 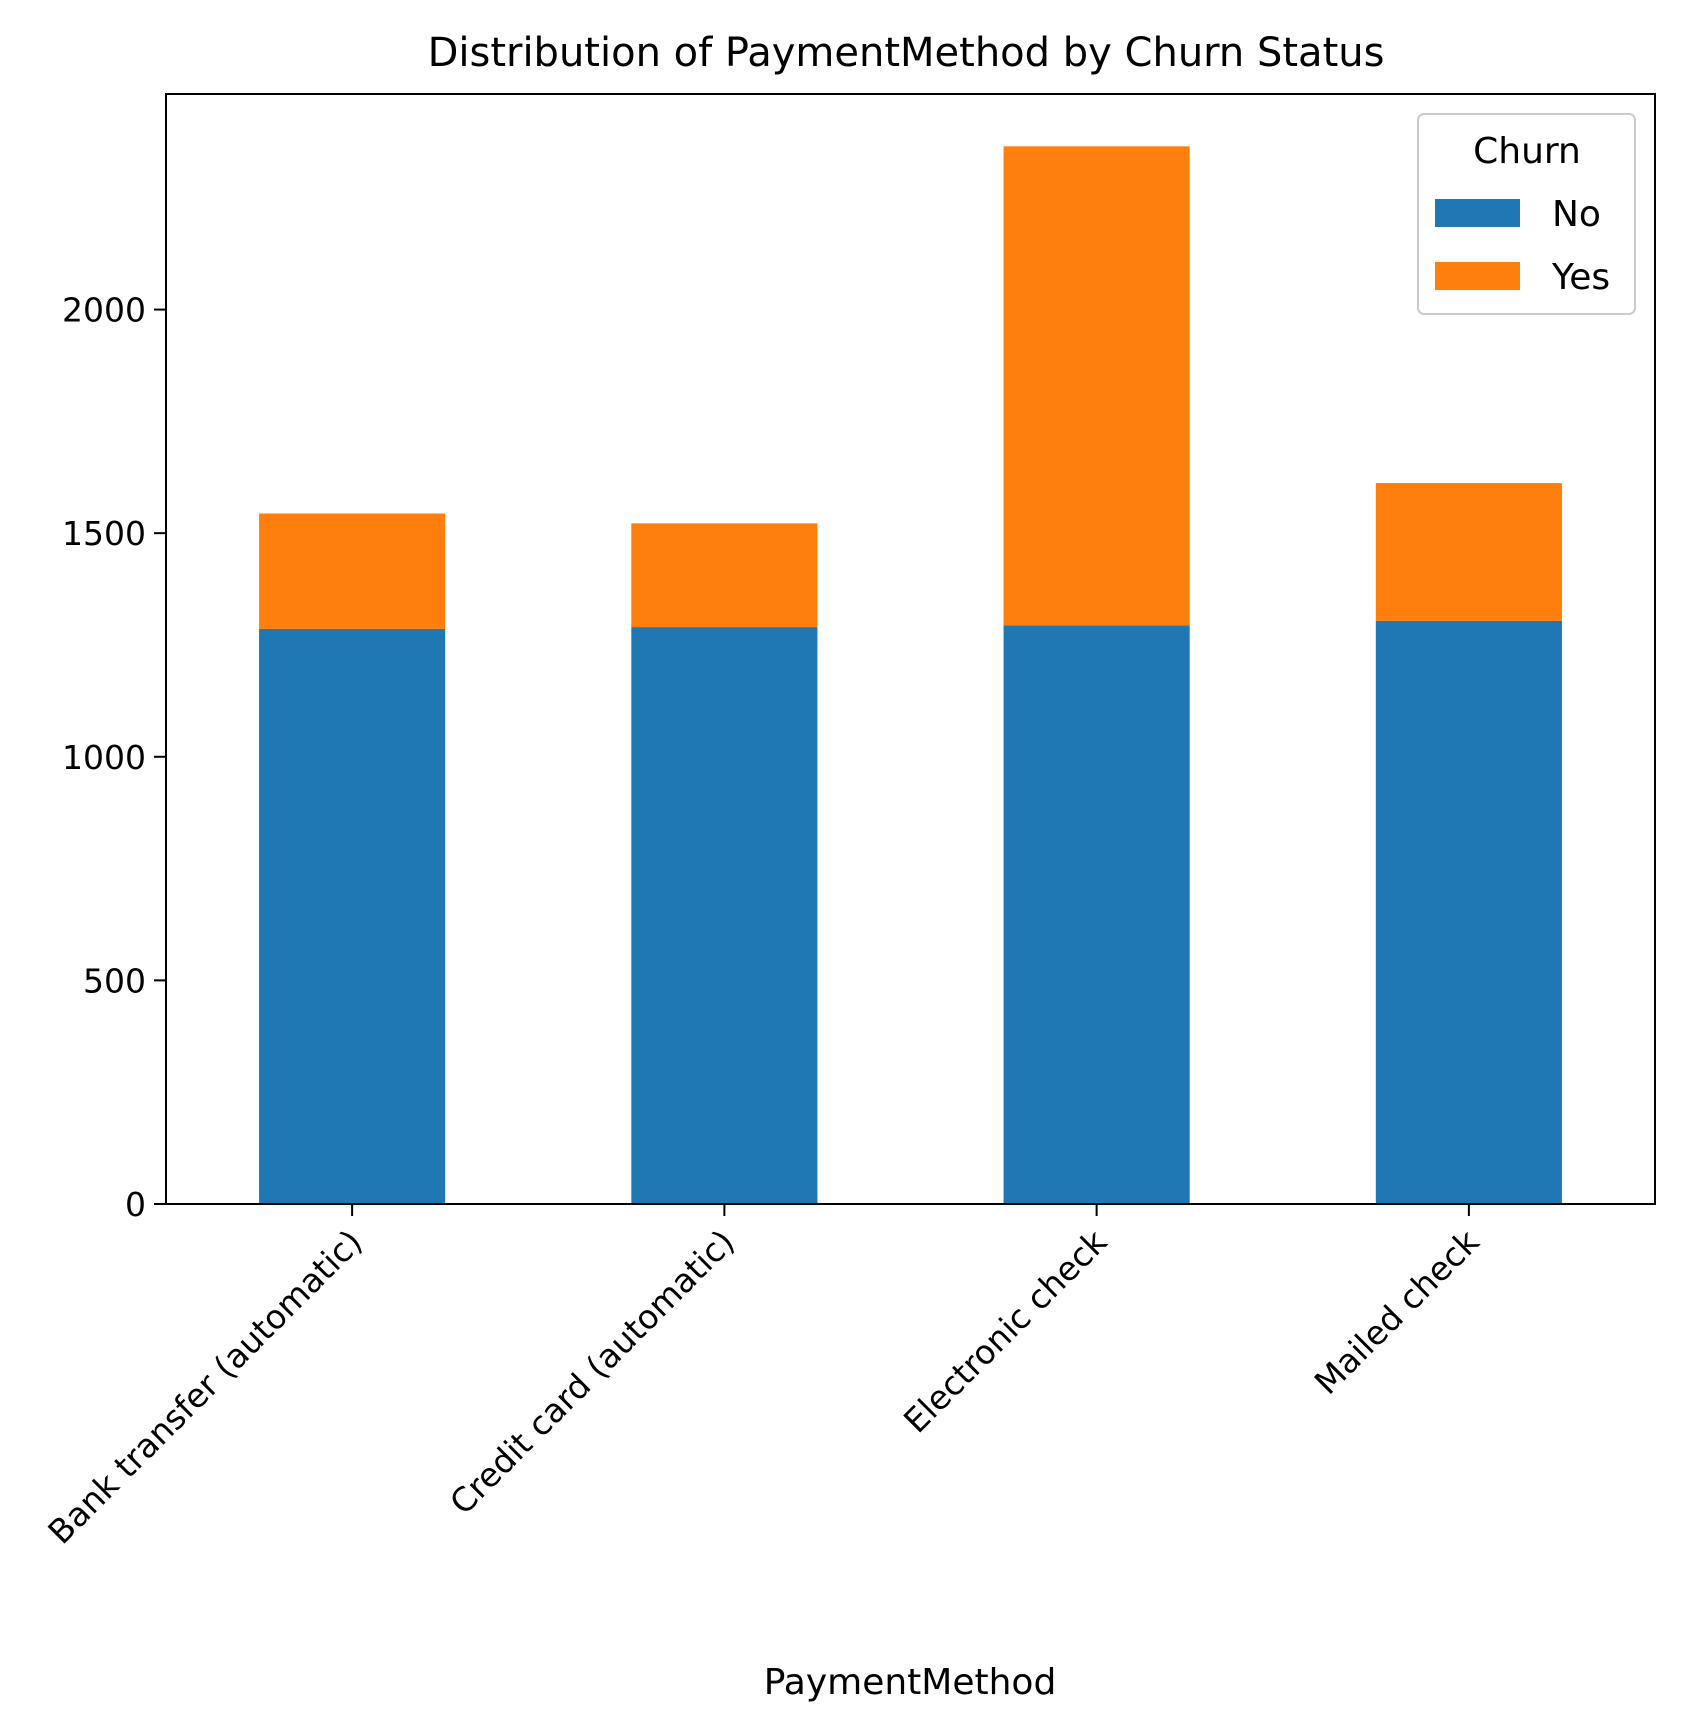 What do you see at coordinates (114, 980) in the screenshot?
I see `y-tick-label: 500` at bounding box center [114, 980].